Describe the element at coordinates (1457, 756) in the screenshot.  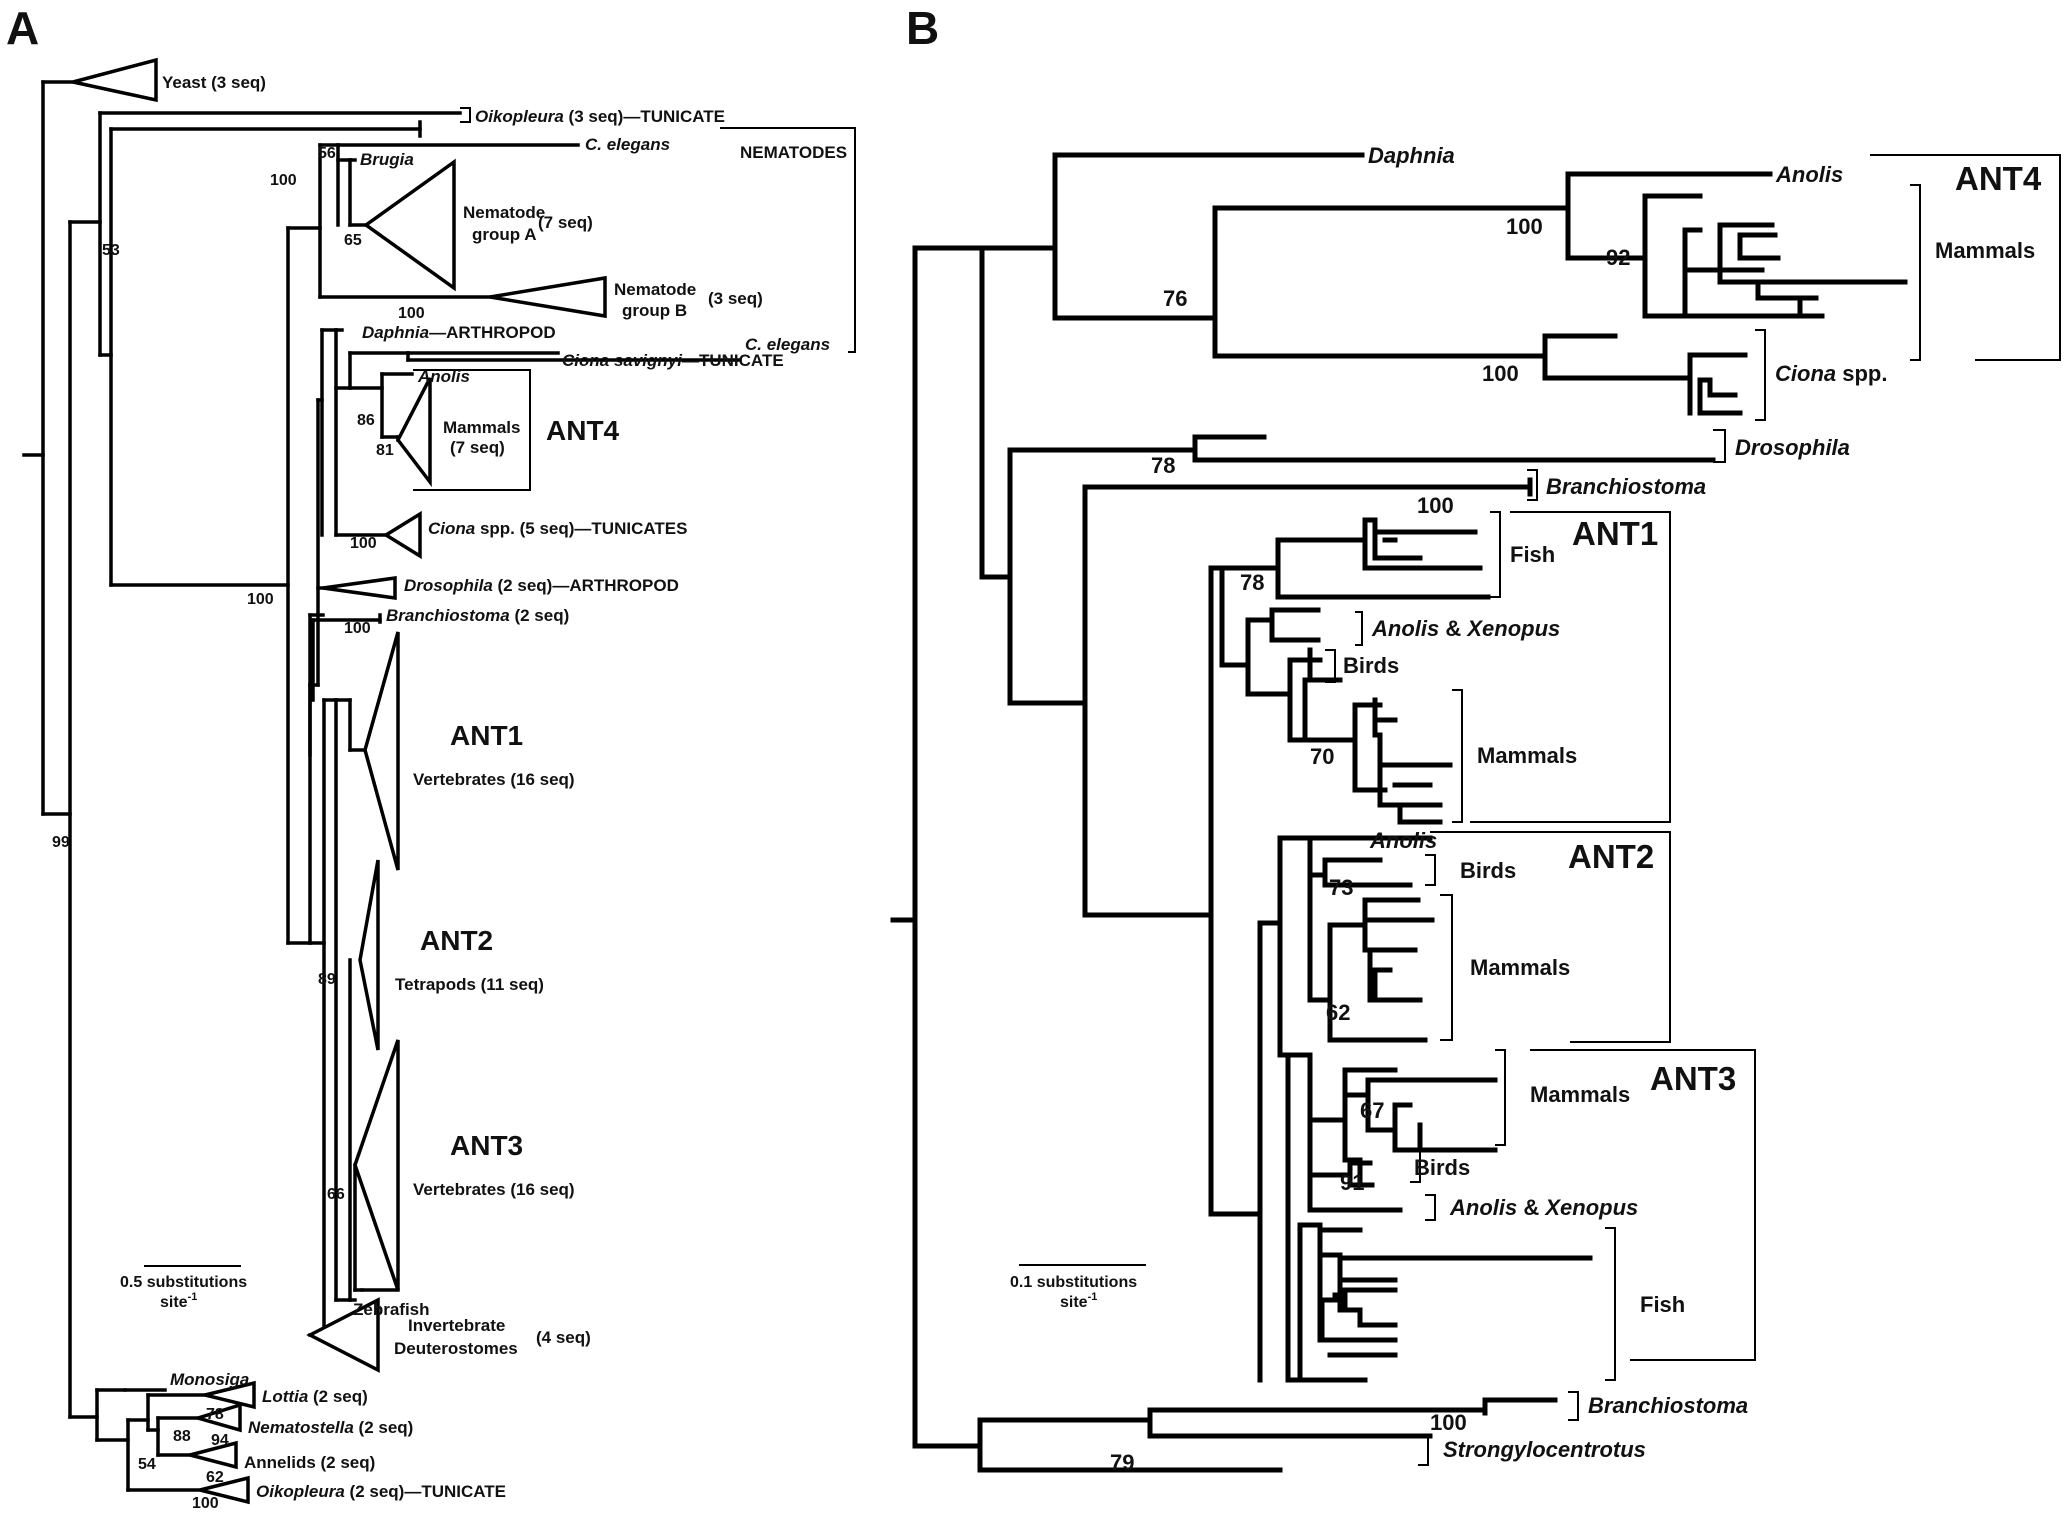
I see `bracket-mammals1` at that location.